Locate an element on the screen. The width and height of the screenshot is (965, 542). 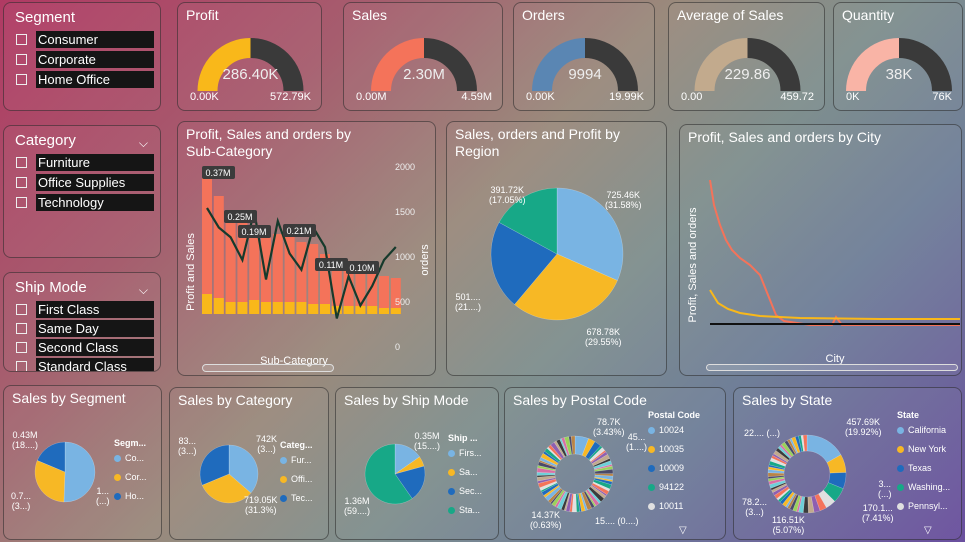
legend-item: 10009 is located at coordinates (674, 468).